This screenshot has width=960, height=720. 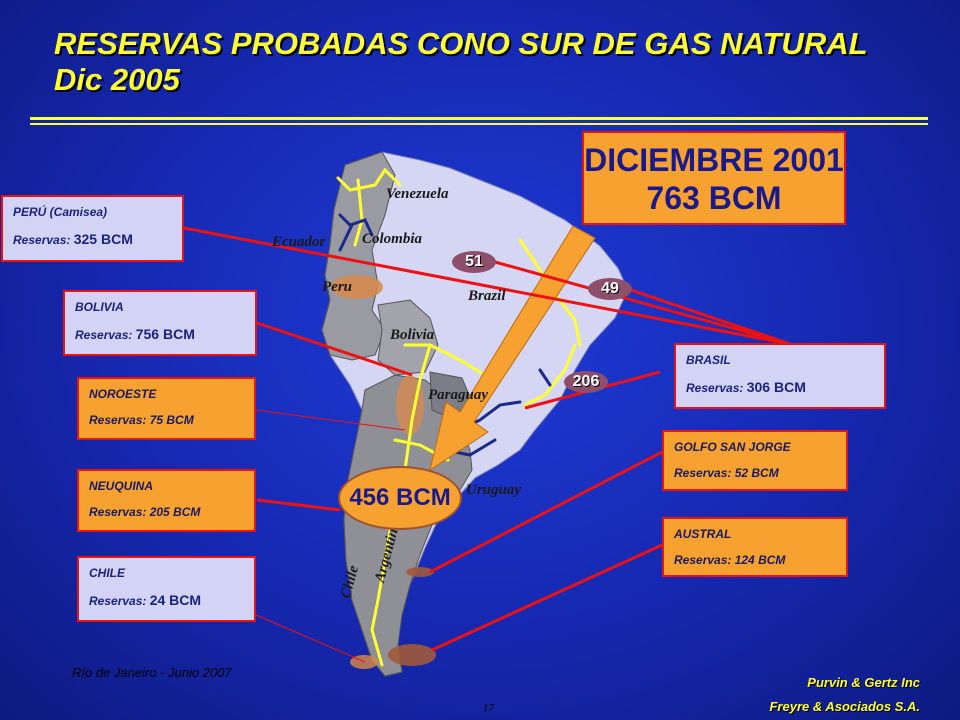 I want to click on box-chile: CHILE Reservas: 24 BCM, so click(x=166, y=589).